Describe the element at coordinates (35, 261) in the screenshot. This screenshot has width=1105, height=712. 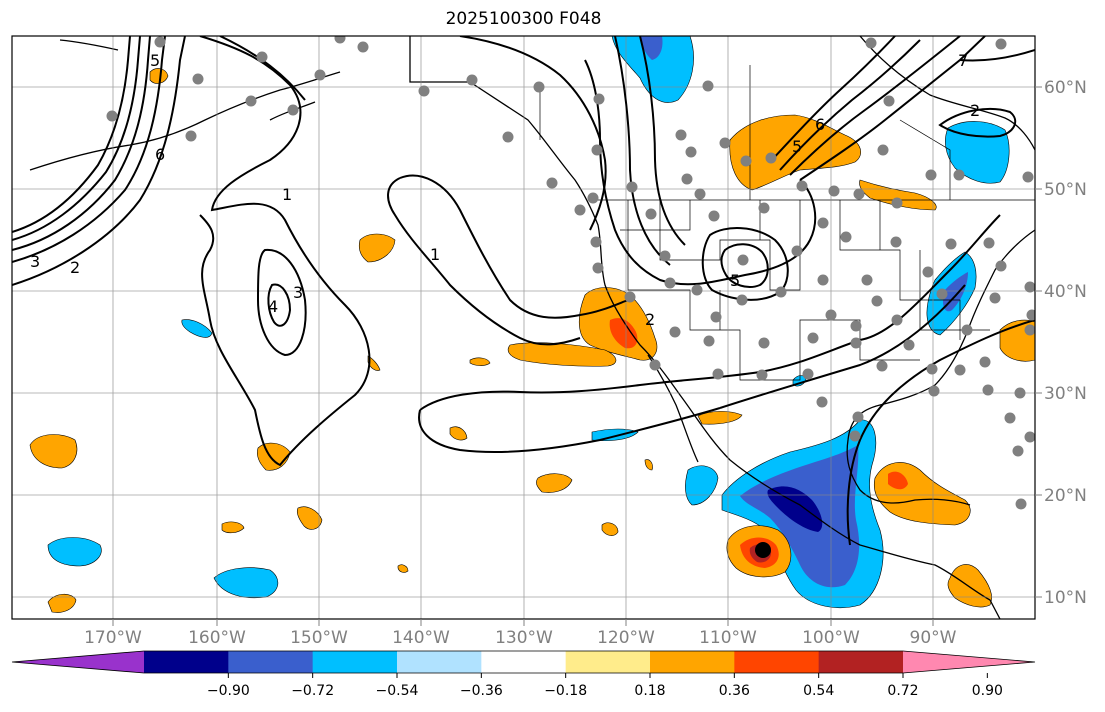
I see `contour-label-3: 3` at that location.